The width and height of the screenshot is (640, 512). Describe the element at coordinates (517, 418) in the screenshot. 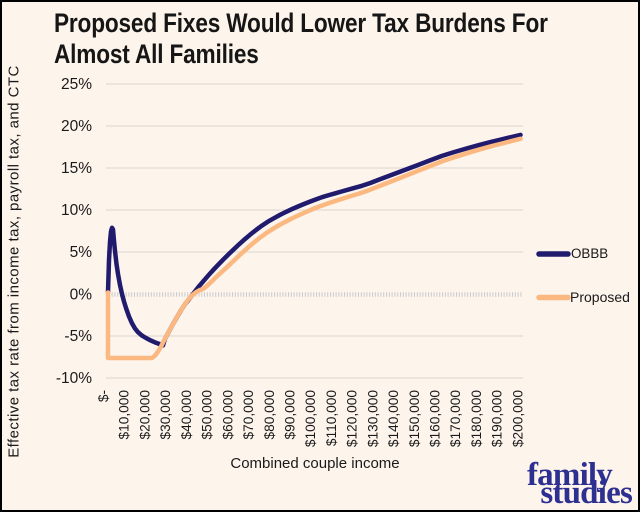

I see `svg-text: $200,000` at that location.